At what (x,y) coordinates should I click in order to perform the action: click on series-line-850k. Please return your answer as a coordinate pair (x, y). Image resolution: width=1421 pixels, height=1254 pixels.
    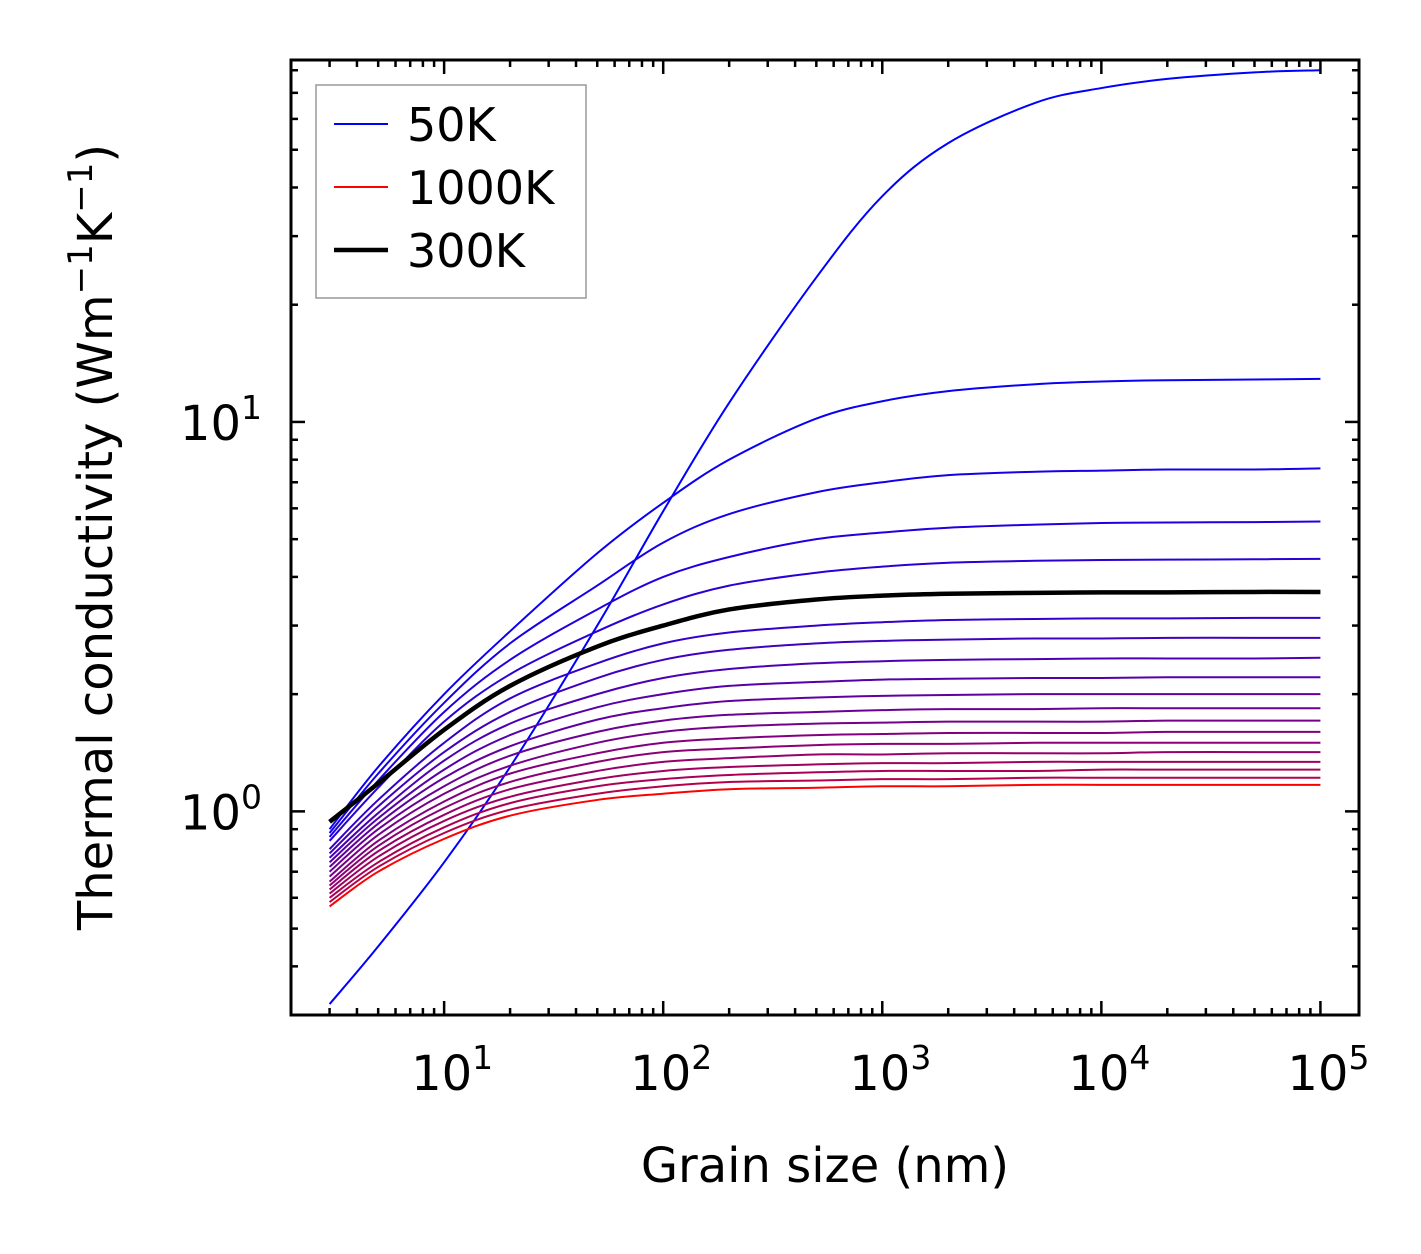
    Looking at the image, I should click on (824, 827).